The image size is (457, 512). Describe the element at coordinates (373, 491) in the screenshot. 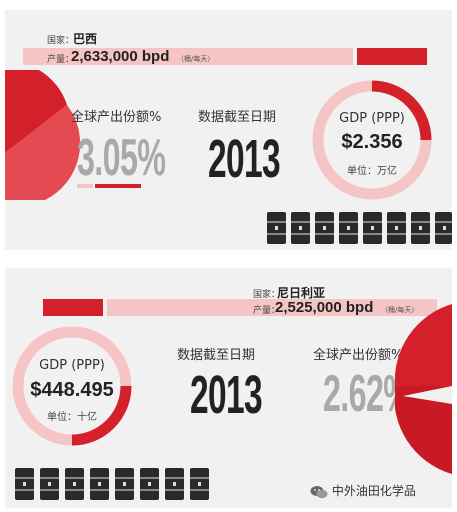

I see `watermark-text: 中外油田化学品` at that location.